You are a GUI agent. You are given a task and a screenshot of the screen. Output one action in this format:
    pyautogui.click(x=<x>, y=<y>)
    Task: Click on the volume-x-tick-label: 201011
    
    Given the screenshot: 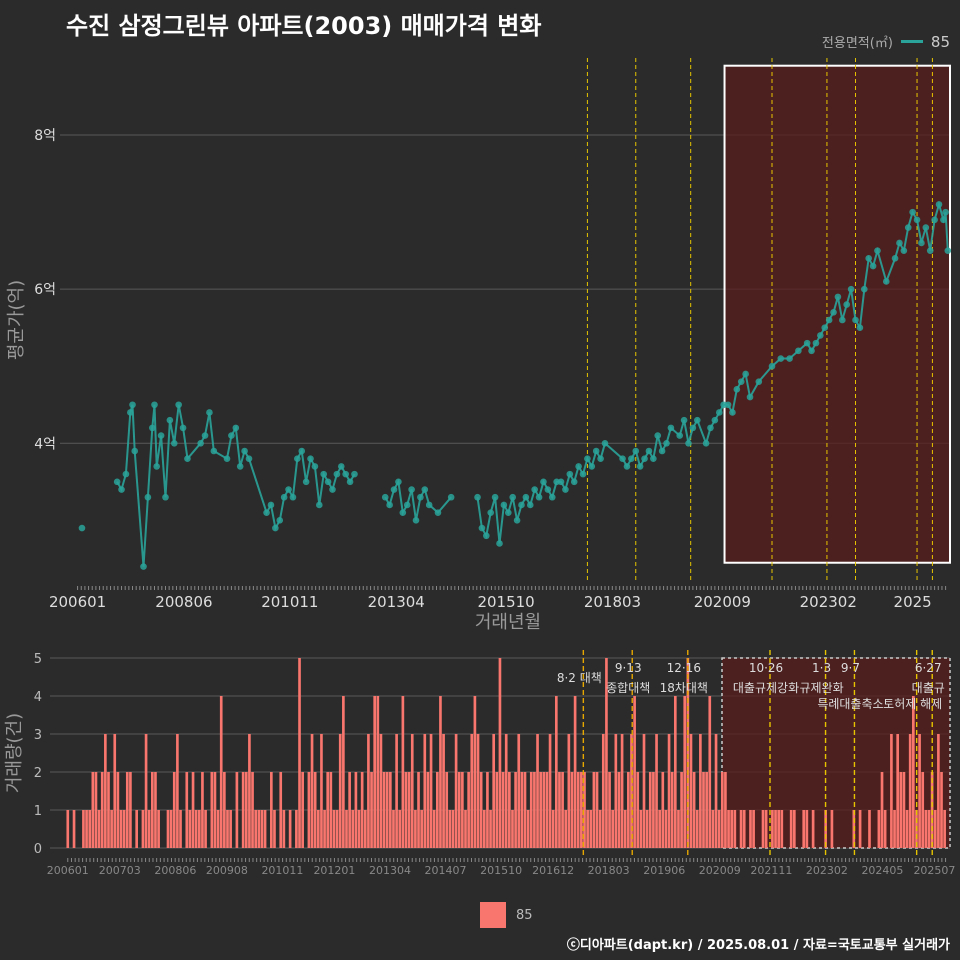 What is the action you would take?
    pyautogui.click(x=282, y=870)
    